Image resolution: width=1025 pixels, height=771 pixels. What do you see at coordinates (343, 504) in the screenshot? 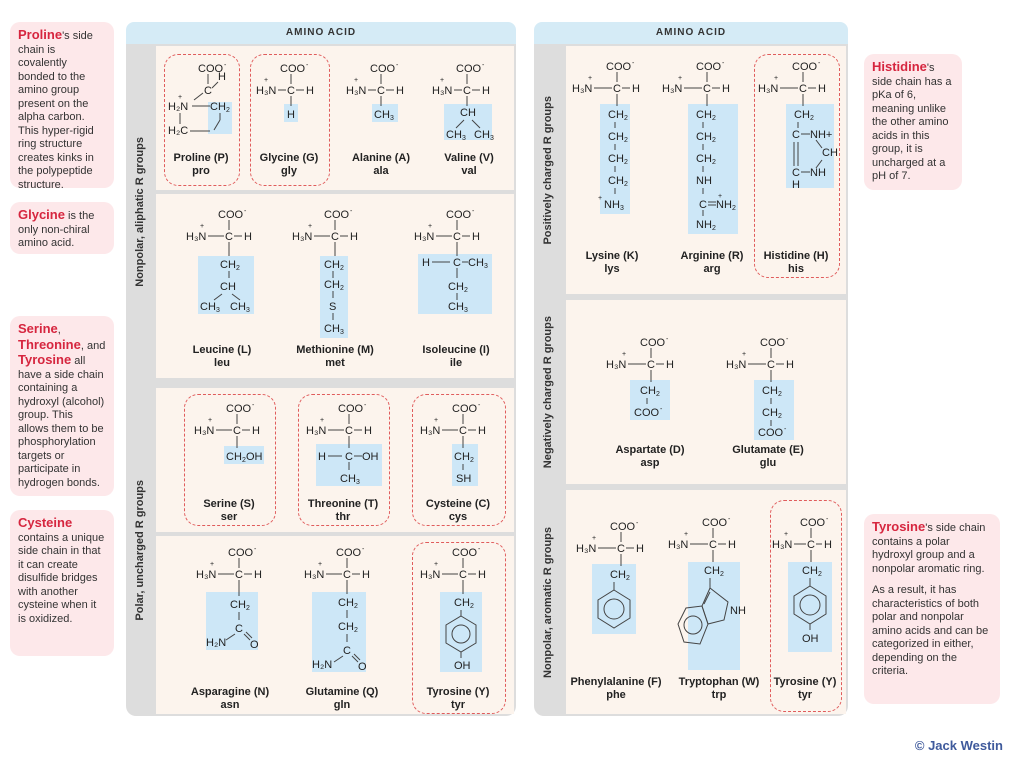
I see `aa-name: Threonine (T)` at bounding box center [343, 504].